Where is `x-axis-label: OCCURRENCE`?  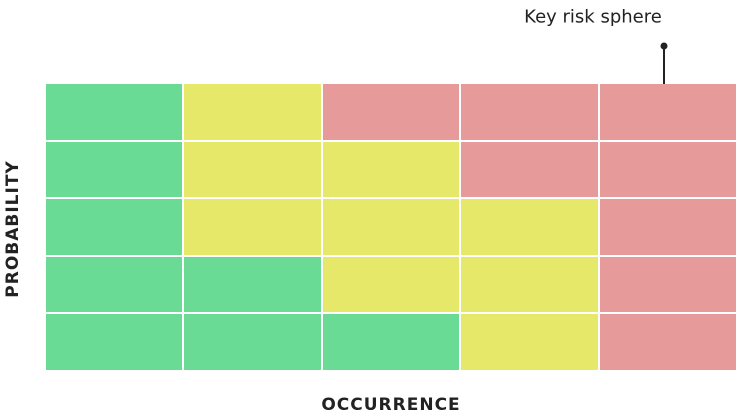 x-axis-label: OCCURRENCE is located at coordinates (391, 405).